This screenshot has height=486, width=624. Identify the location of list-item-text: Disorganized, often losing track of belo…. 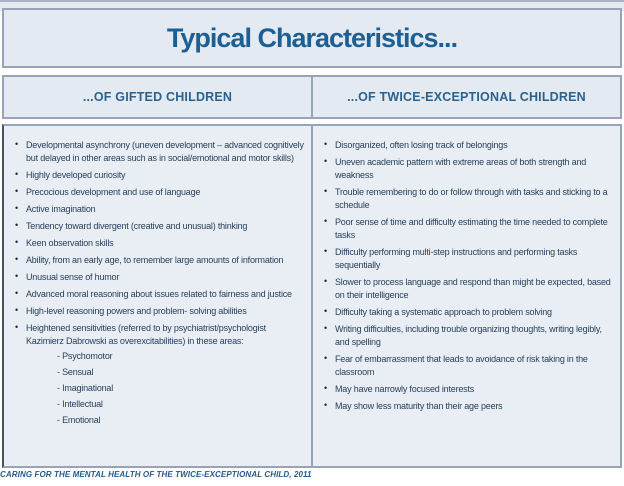
(421, 145).